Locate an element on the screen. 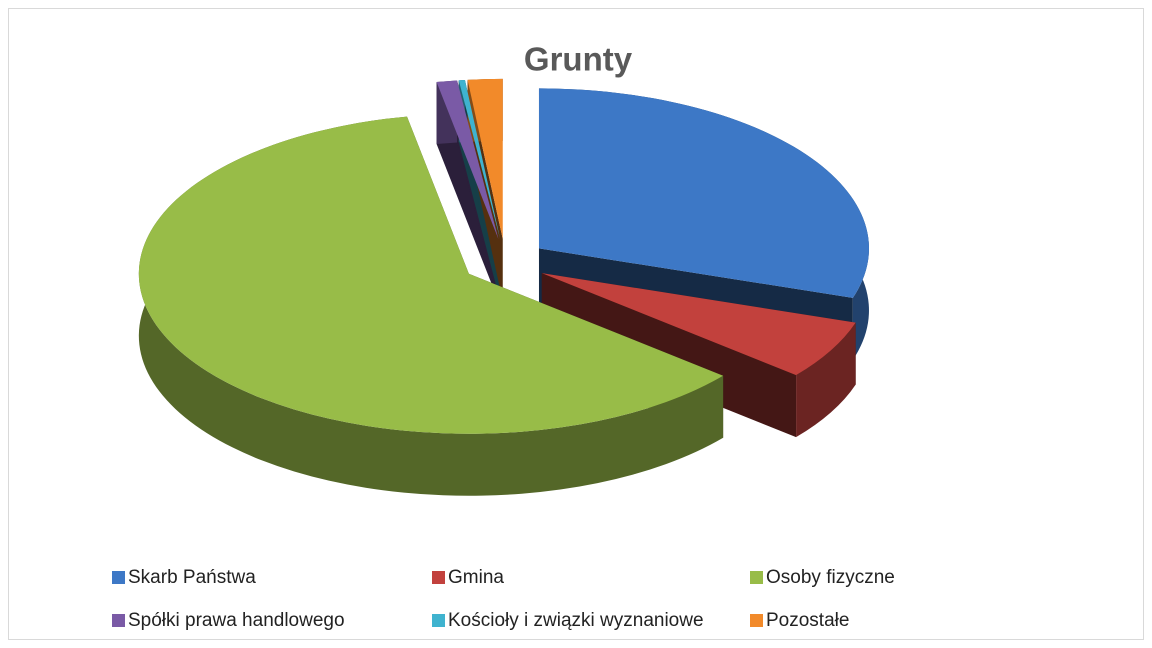 The image size is (1152, 648). legend-label: Pozostałe is located at coordinates (807, 620).